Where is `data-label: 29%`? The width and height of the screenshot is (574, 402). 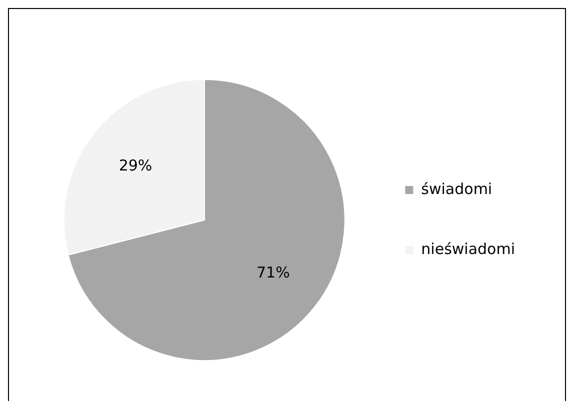 data-label: 29% is located at coordinates (135, 165).